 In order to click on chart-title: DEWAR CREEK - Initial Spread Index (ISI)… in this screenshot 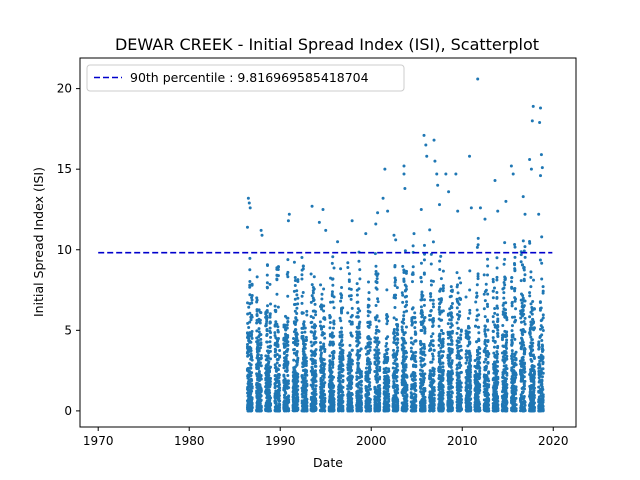, I will do `click(327, 44)`.